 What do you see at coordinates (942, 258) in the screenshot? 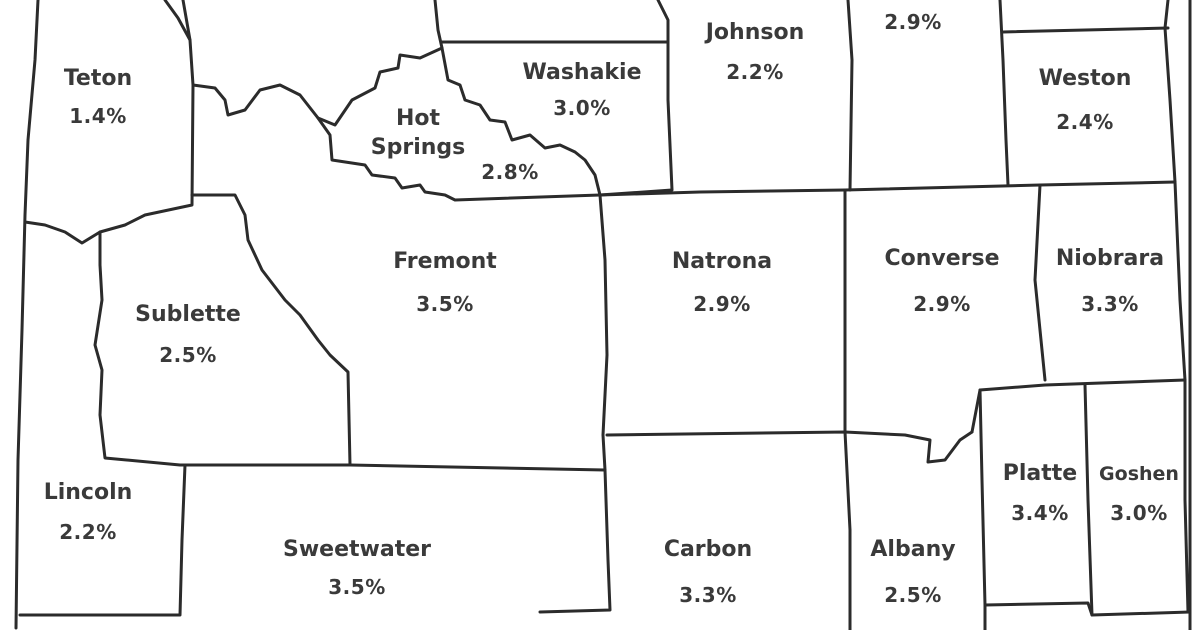
I see `county-name: Converse` at bounding box center [942, 258].